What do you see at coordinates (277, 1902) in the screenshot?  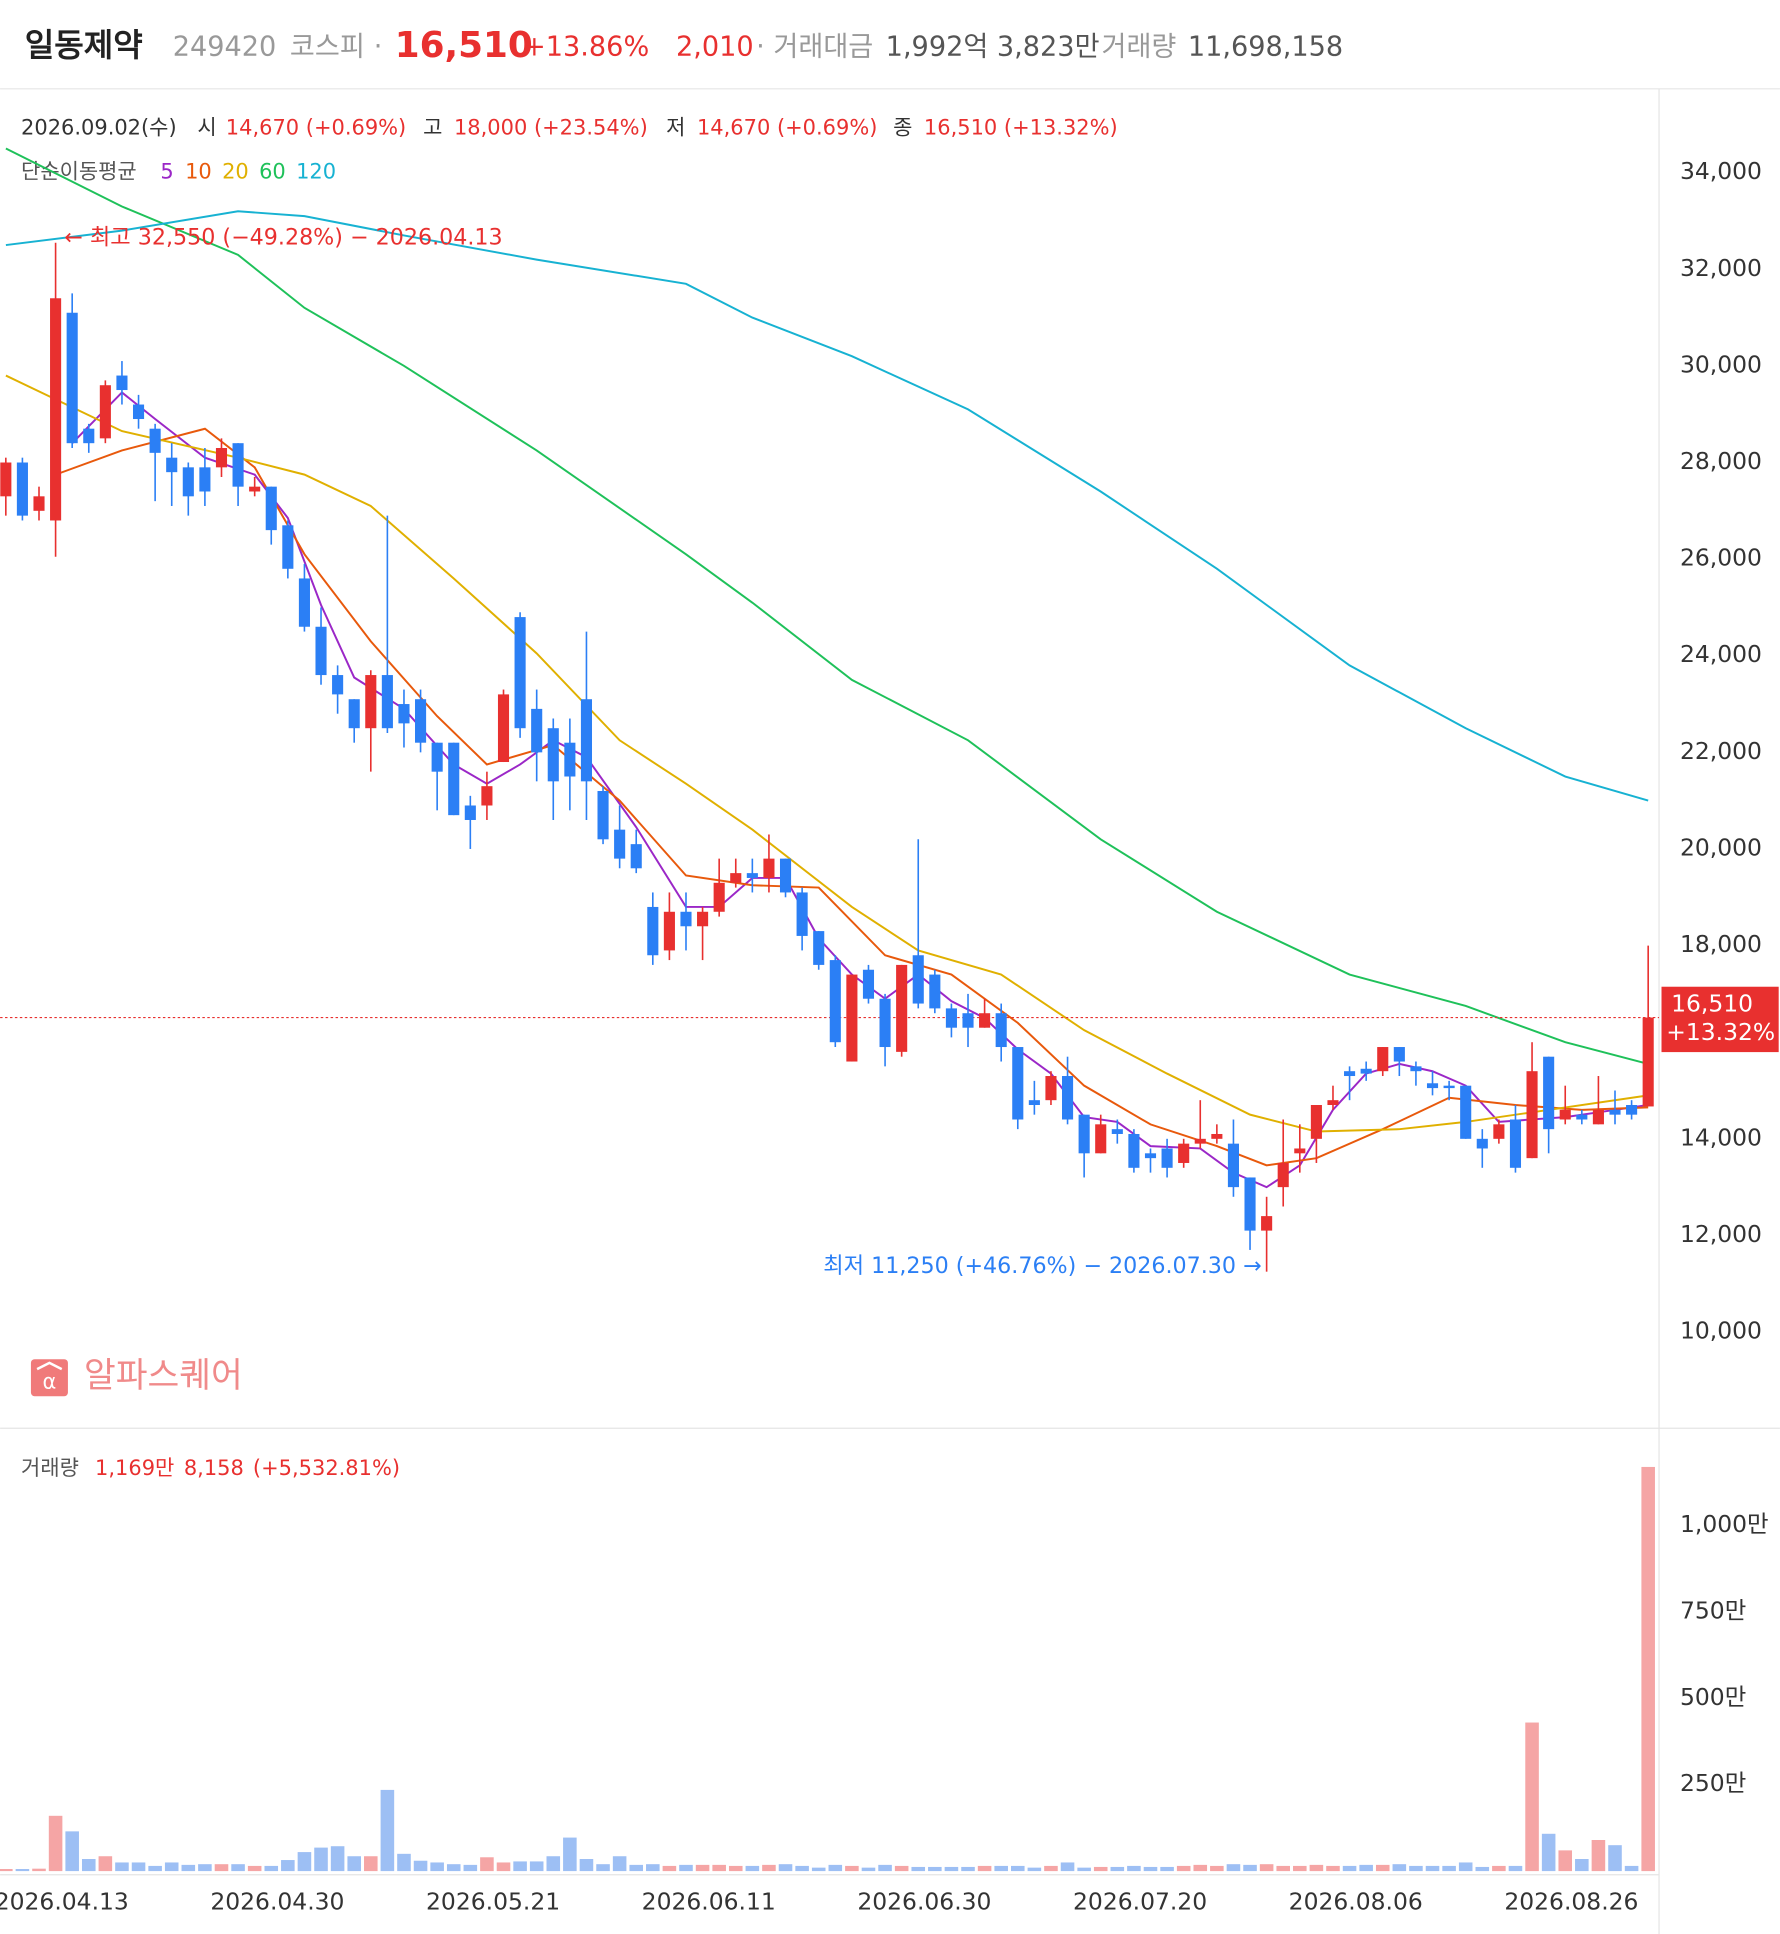 I see `x-tick-label: 2026.04.30` at bounding box center [277, 1902].